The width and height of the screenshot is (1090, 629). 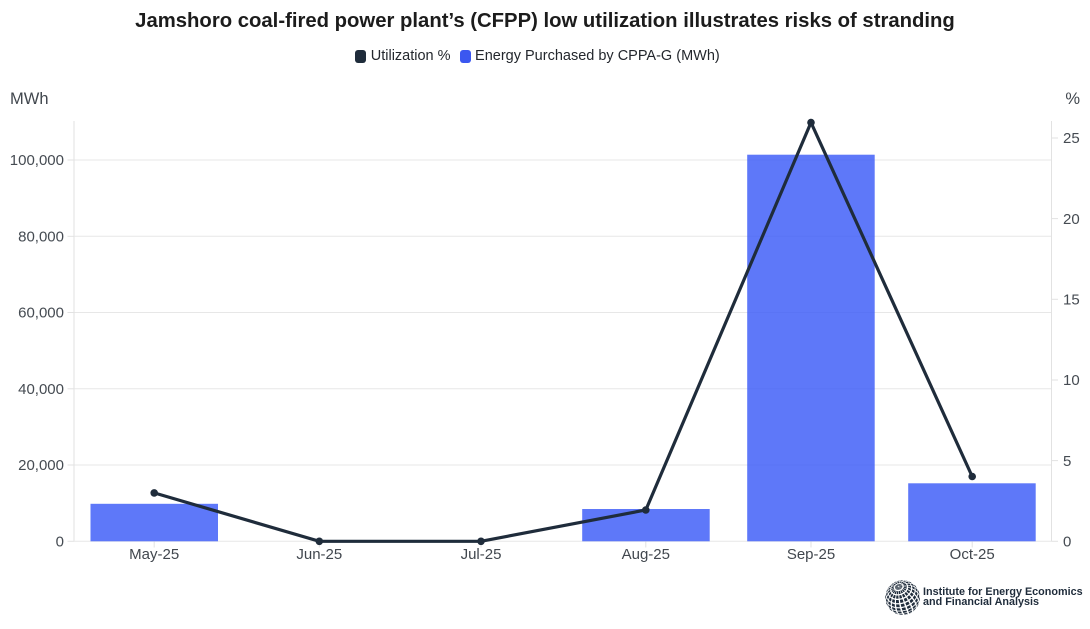 What do you see at coordinates (1067, 461) in the screenshot?
I see `svg-text: 5` at bounding box center [1067, 461].